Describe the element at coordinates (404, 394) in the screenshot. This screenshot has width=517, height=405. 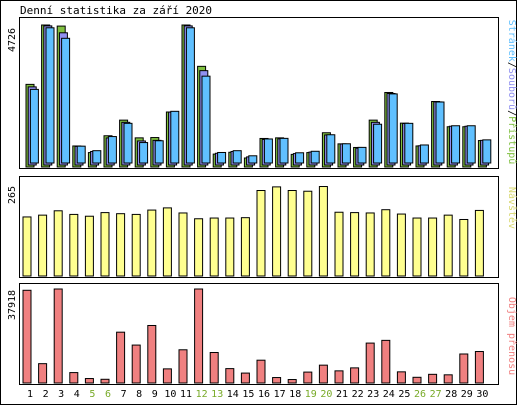
I see `x-label-day-25: 25` at that location.